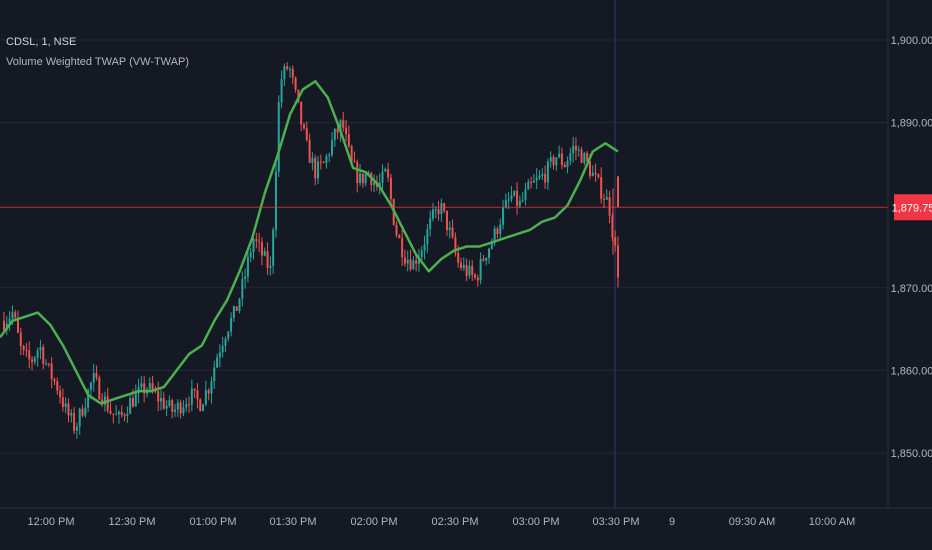 Image resolution: width=932 pixels, height=550 pixels. Describe the element at coordinates (41, 42) in the screenshot. I see `symbol-title: CDSL, 1, NSE` at that location.